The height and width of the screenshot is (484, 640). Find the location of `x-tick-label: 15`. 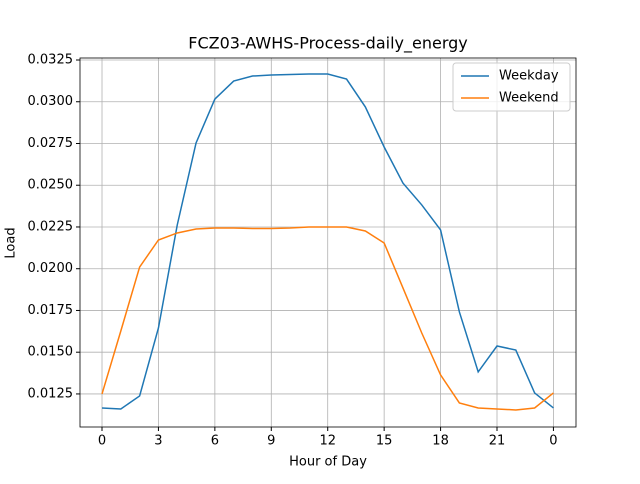

x-tick-label: 15 is located at coordinates (384, 441).